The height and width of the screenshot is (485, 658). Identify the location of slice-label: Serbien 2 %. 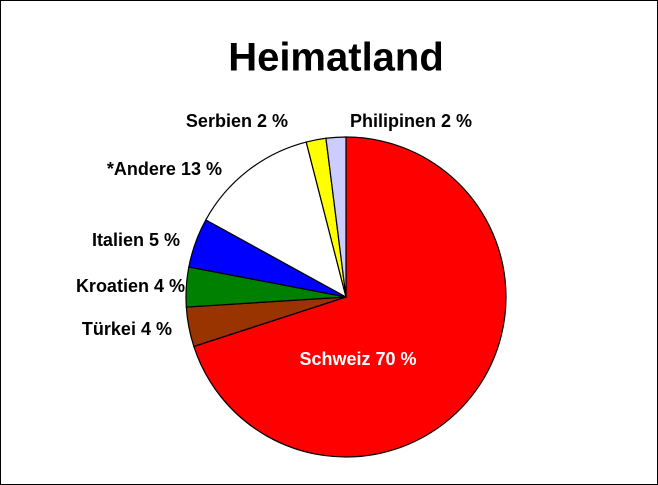
(237, 121).